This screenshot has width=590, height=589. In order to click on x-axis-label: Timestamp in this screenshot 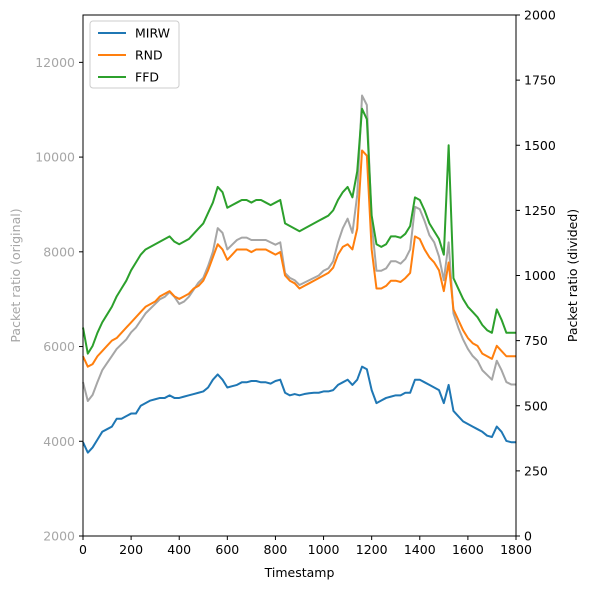, I will do `click(299, 572)`.